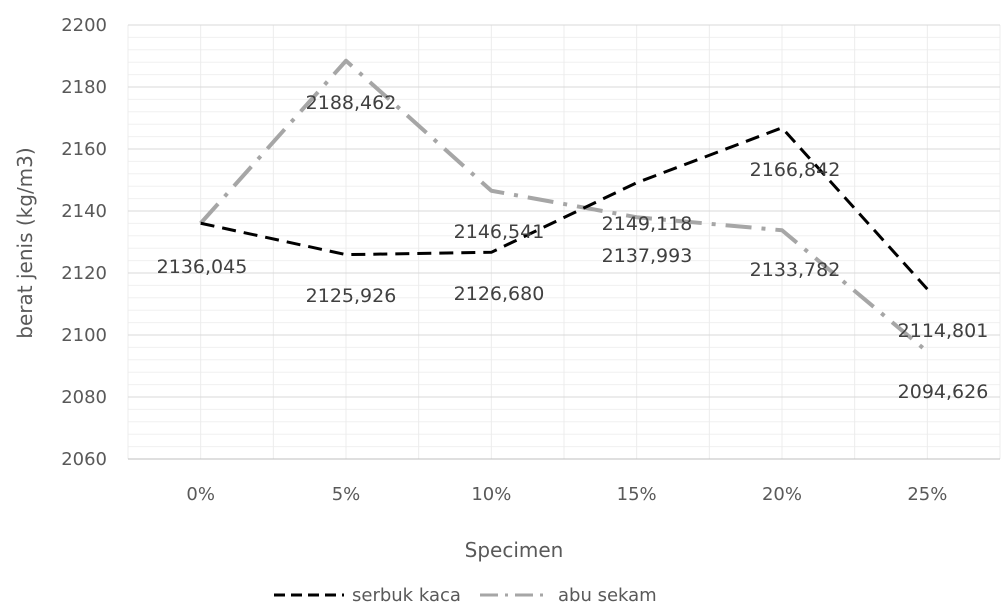  Describe the element at coordinates (351, 296) in the screenshot. I see `data-label: 2125,926` at that location.